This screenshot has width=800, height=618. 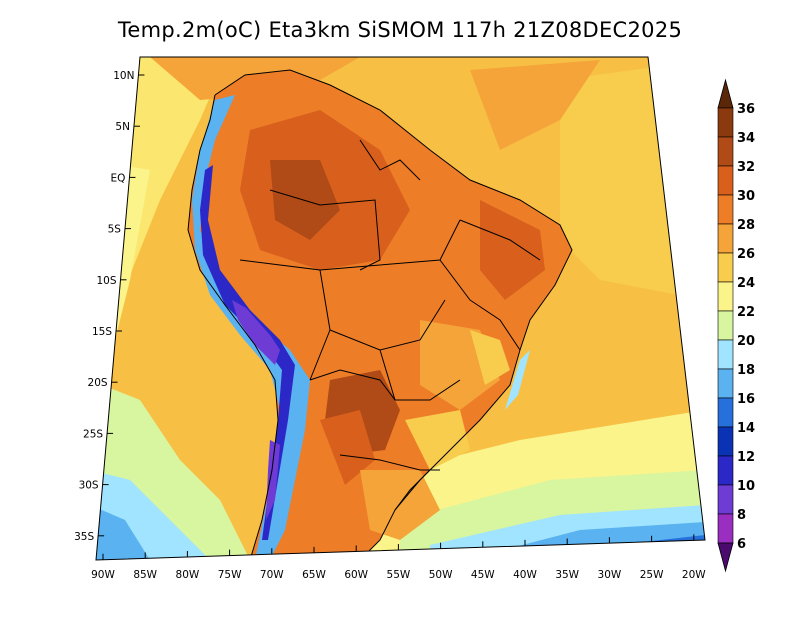 What do you see at coordinates (652, 575) in the screenshot?
I see `lon-tick-label: 25W` at bounding box center [652, 575].